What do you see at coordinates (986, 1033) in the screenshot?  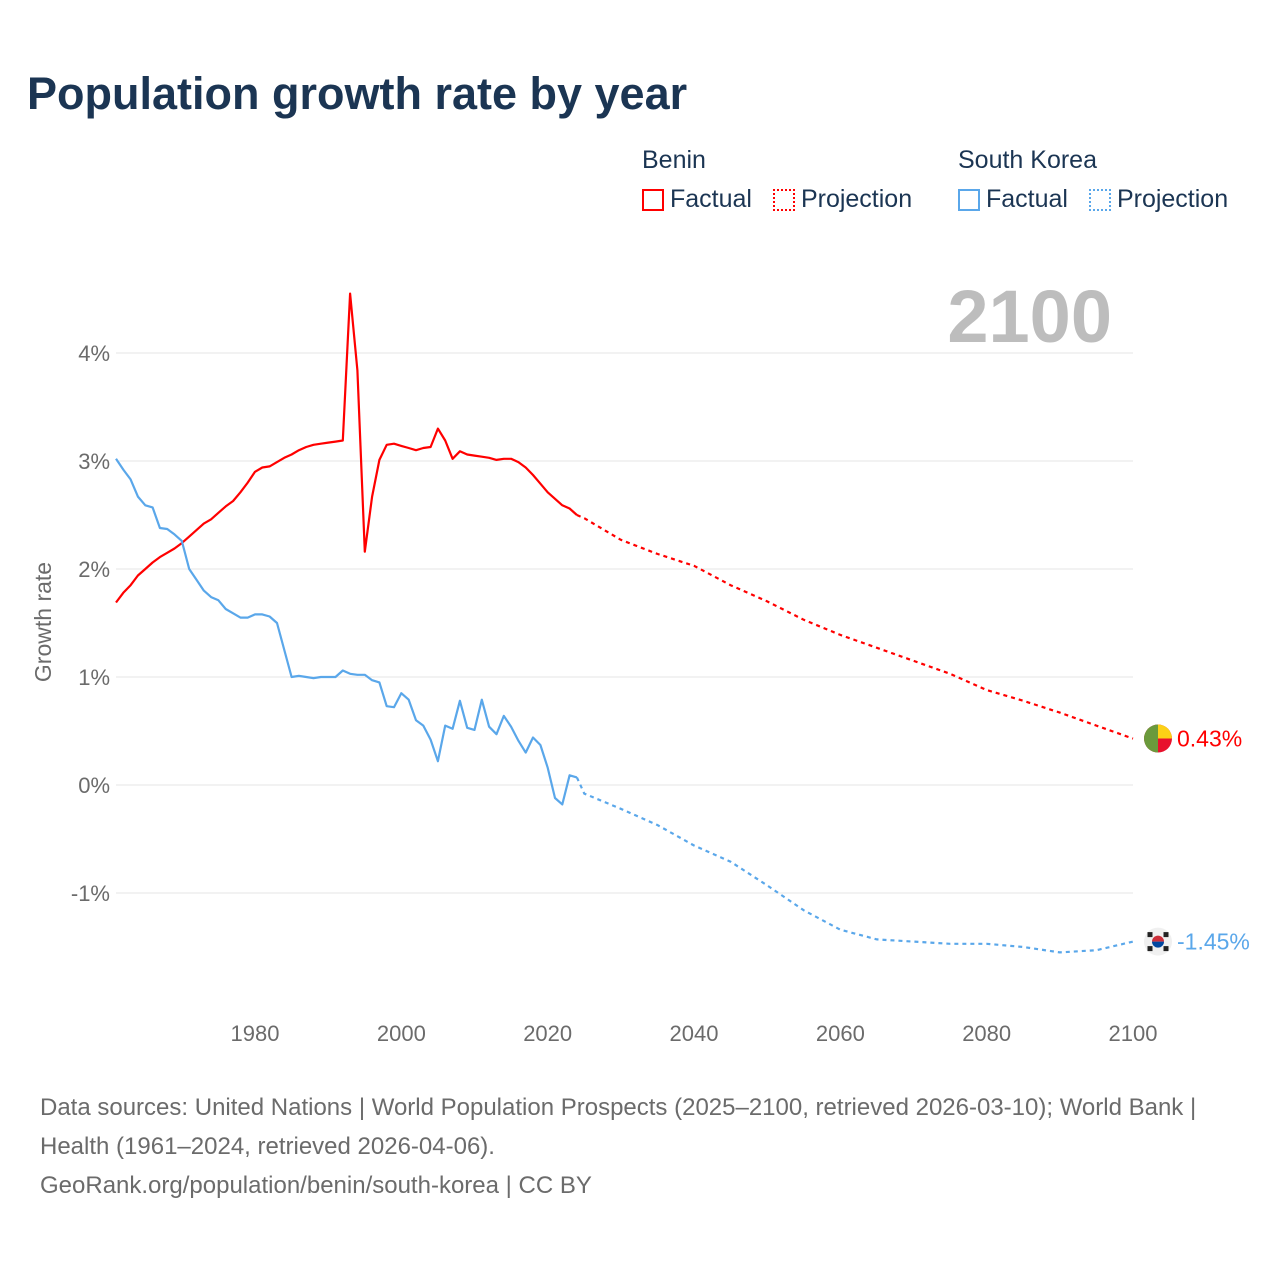 I see `x-tick-label: 2080` at bounding box center [986, 1033].